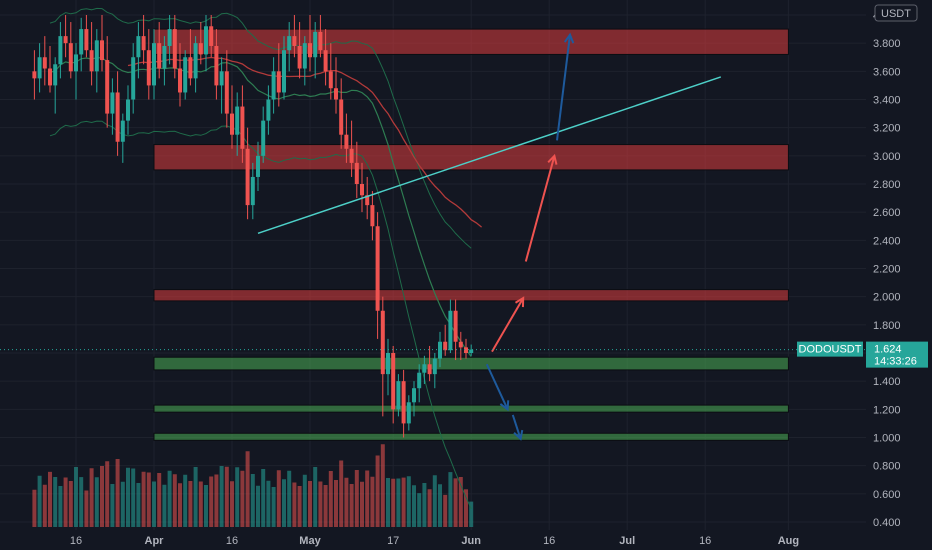 This screenshot has width=932, height=550. What do you see at coordinates (887, 241) in the screenshot?
I see `price-tick-label: 2.400` at bounding box center [887, 241].